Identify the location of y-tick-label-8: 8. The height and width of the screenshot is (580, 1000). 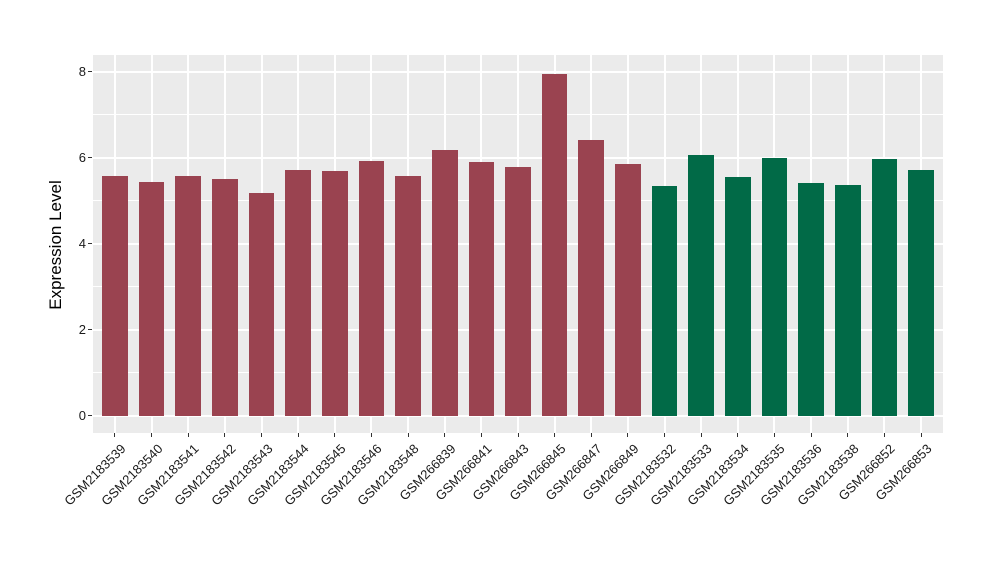
(82, 71).